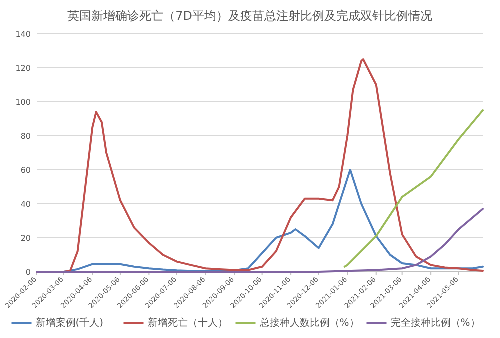 The image size is (500, 338). I want to click on legend-label: 新增案例(千人), so click(70, 323).